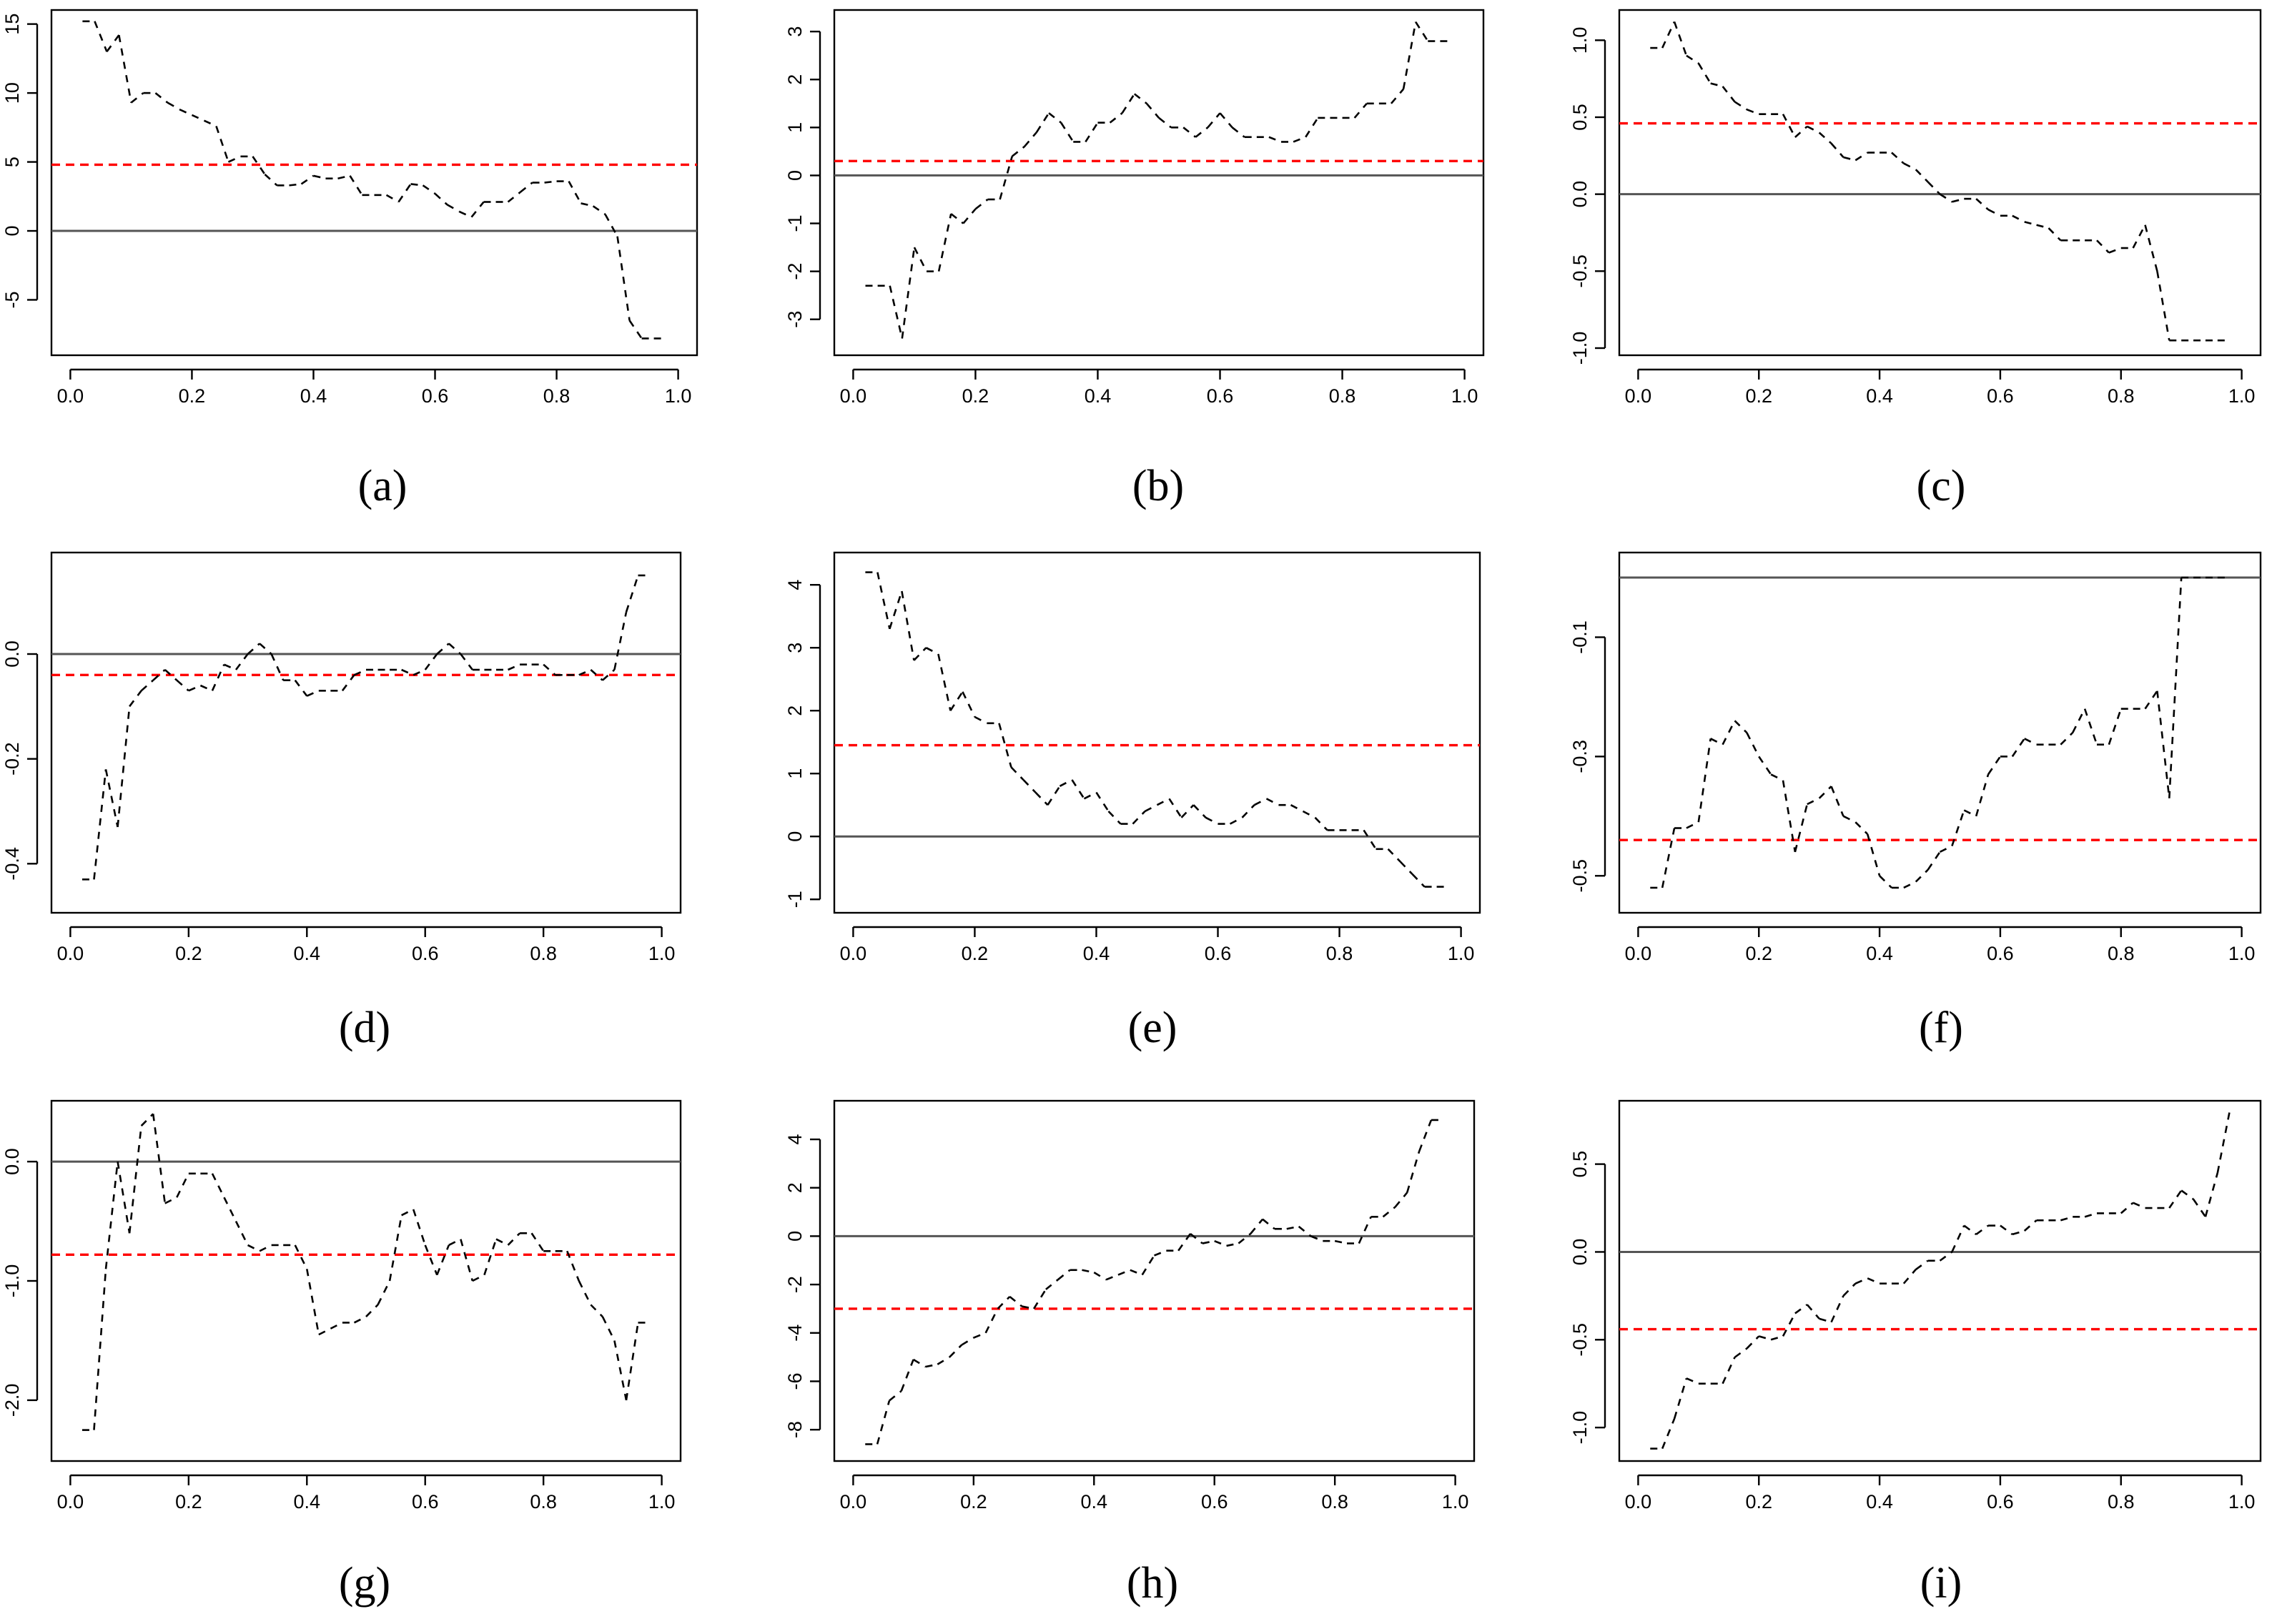  I want to click on y-tick-label: -1.0, so click(1580, 348).